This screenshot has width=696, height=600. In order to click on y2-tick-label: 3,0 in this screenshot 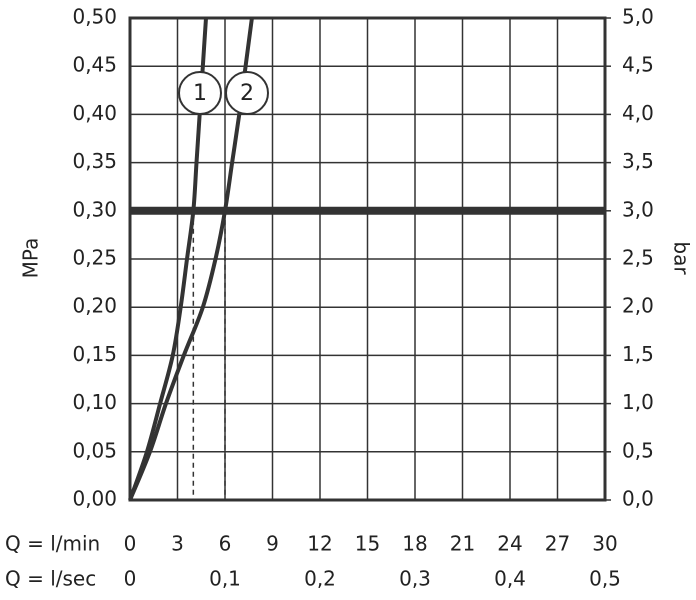, I will do `click(638, 209)`.